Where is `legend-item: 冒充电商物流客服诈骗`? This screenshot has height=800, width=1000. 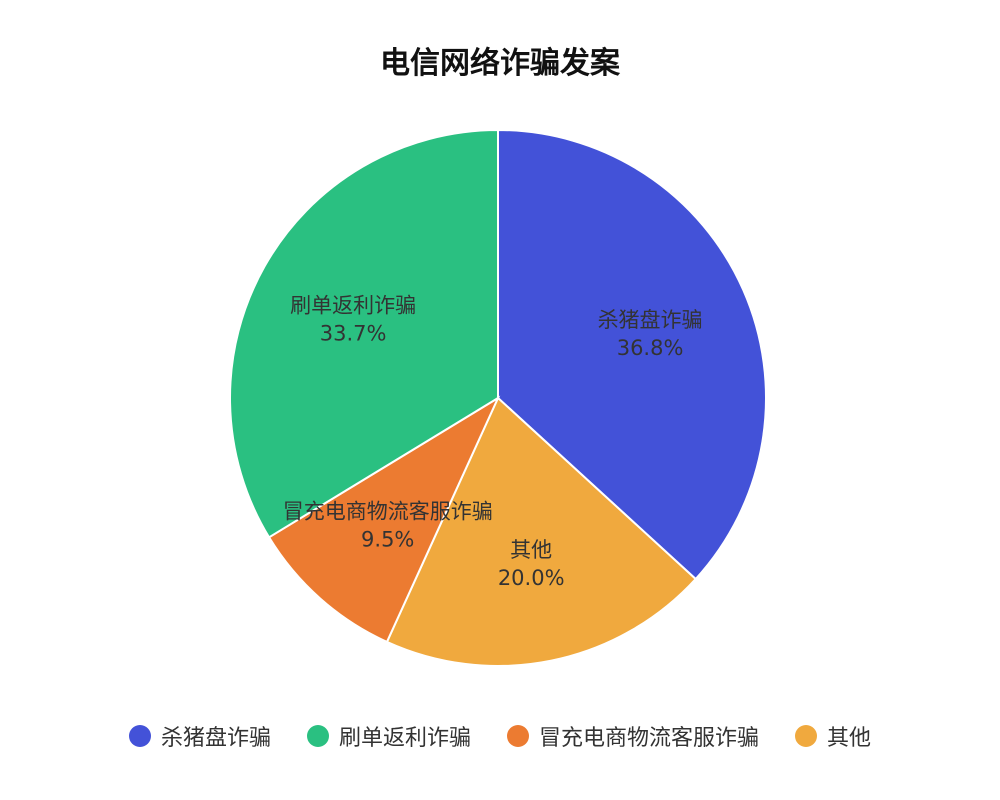 legend-item: 冒充电商物流客服诈骗 is located at coordinates (633, 736).